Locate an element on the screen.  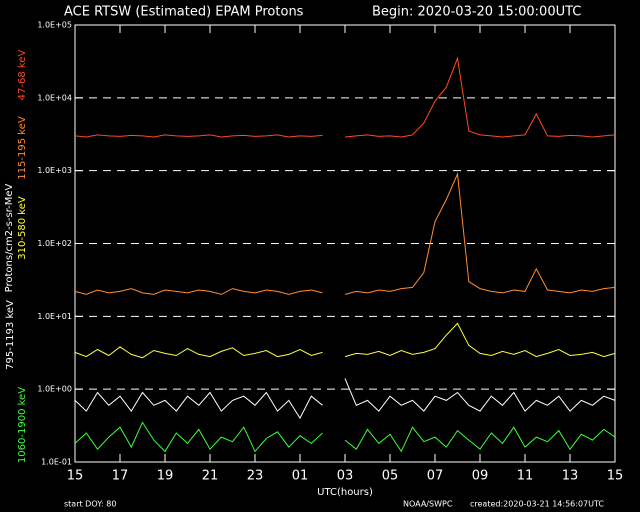
x-tick-label: 19 is located at coordinates (165, 476).